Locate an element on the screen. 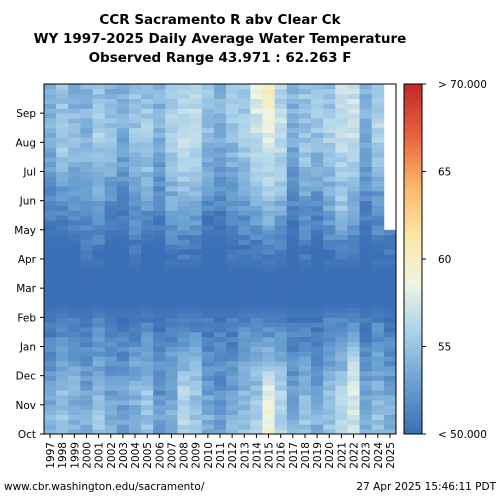 This screenshot has height=504, width=500. footer-url: www.cbr.washington.edu/sacramento/ is located at coordinates (104, 487).